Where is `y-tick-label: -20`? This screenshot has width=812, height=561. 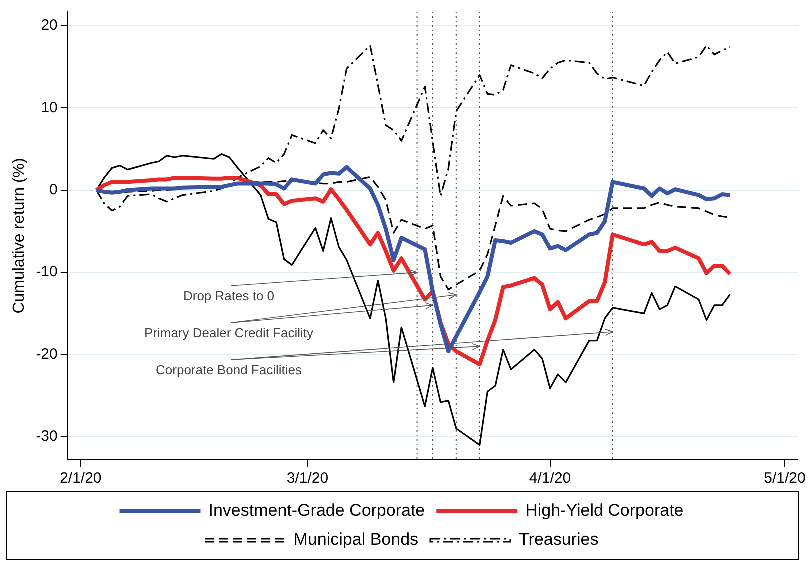
y-tick-label: -20 is located at coordinates (47, 354).